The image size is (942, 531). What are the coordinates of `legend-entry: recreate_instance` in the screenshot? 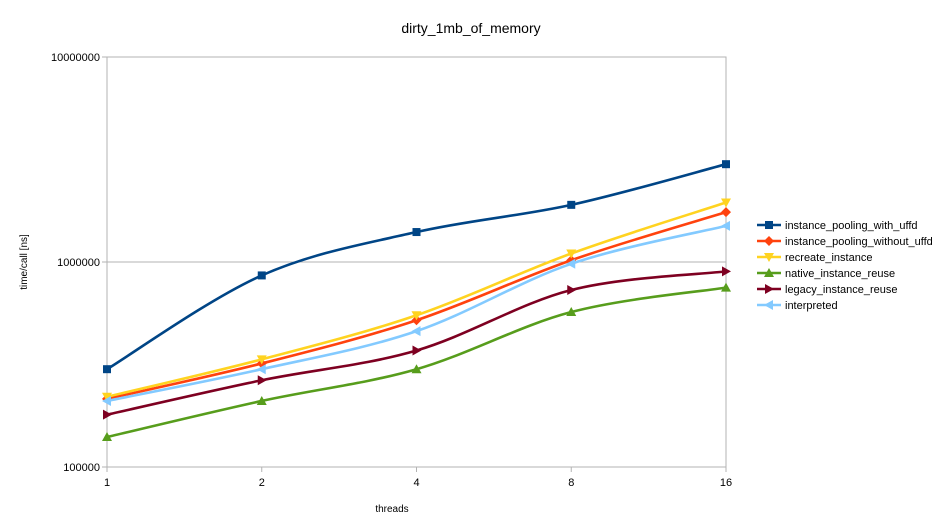 It's located at (814, 258).